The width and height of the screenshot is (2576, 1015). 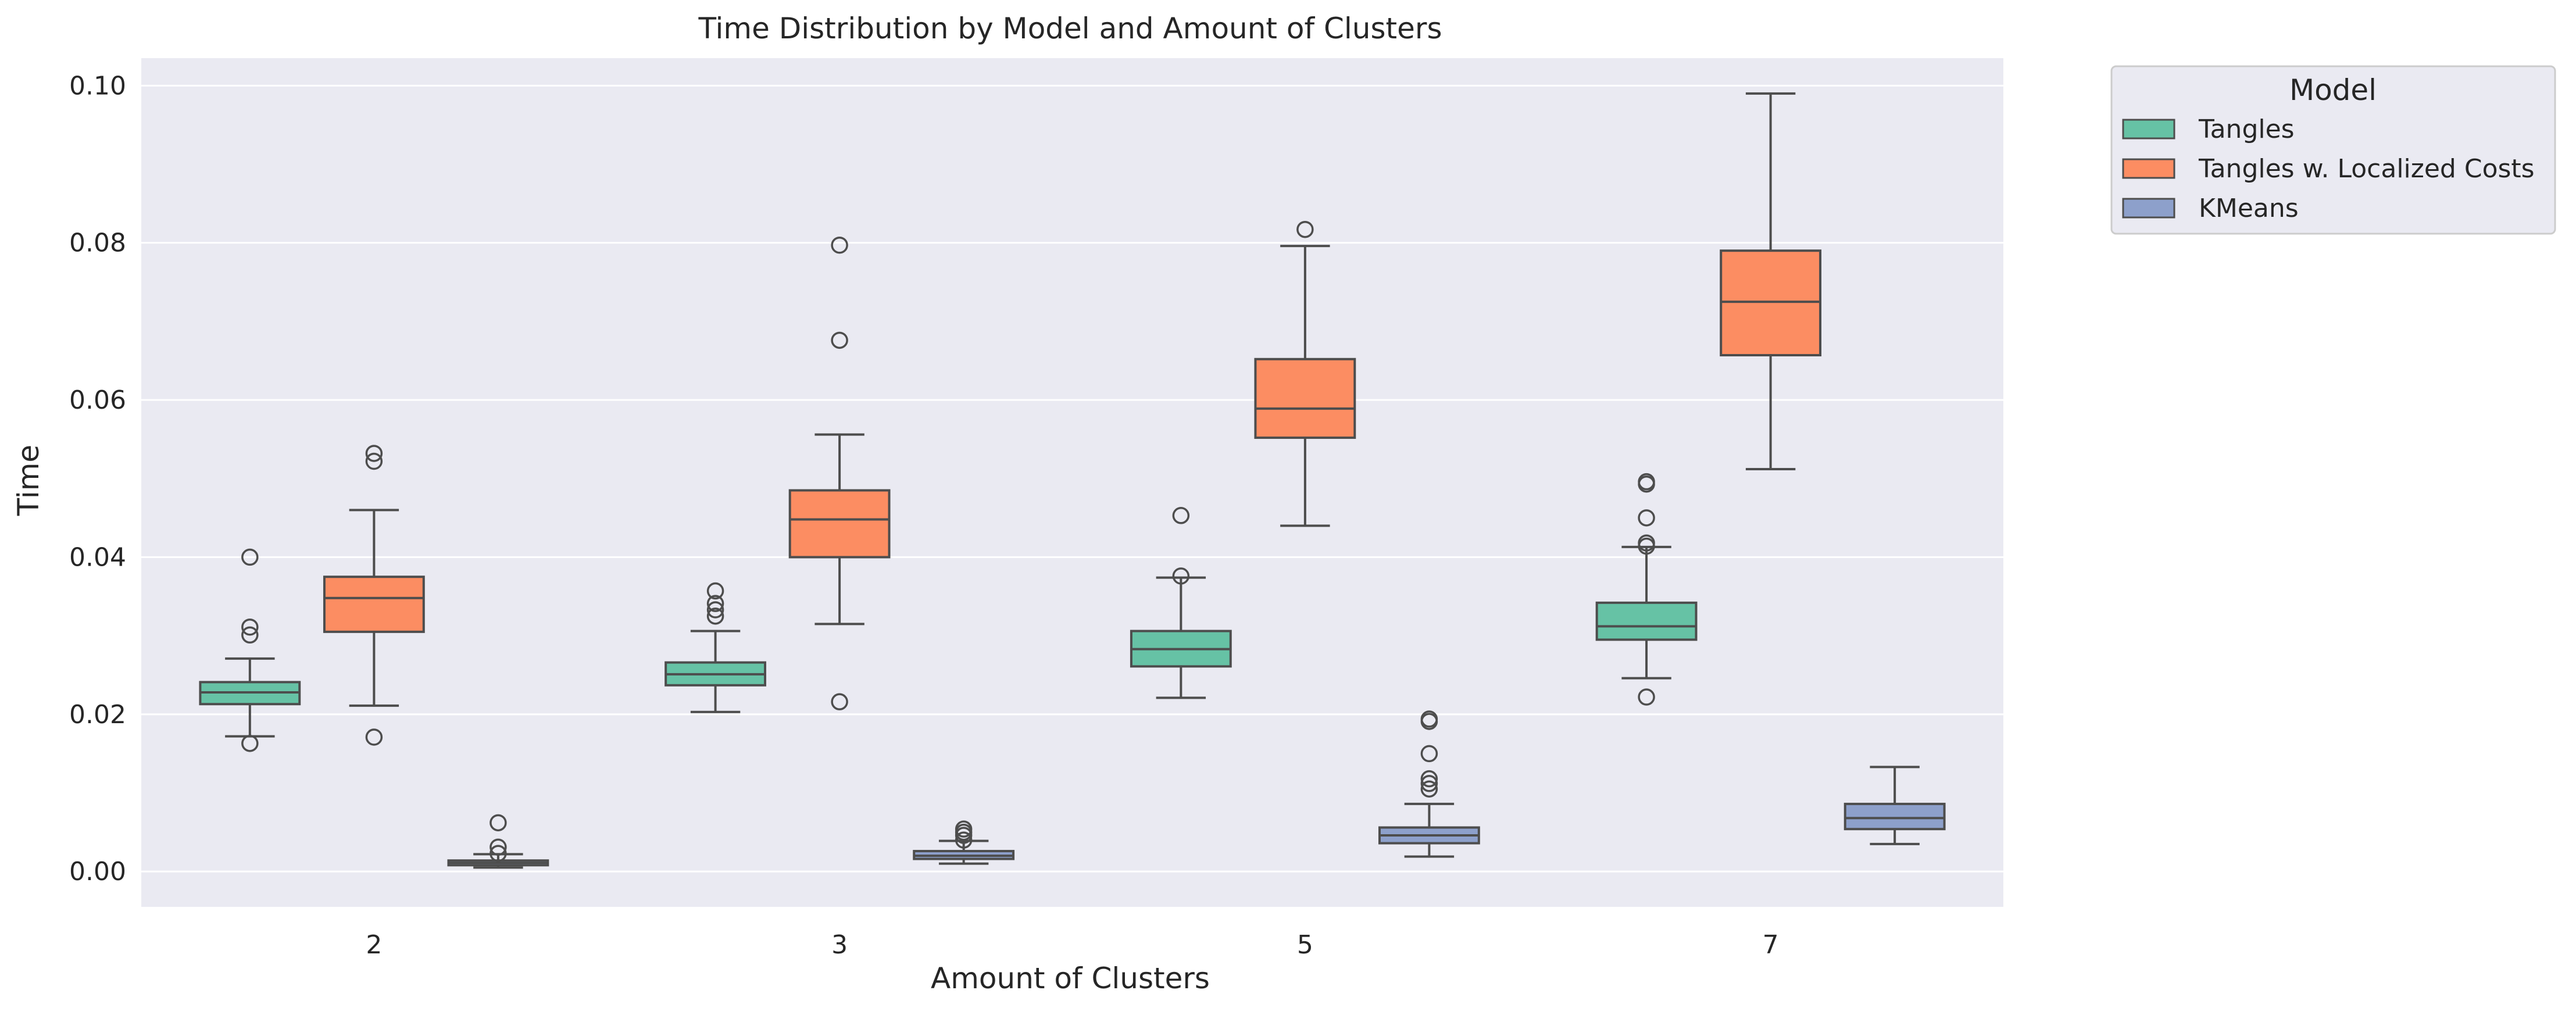 I want to click on y-tick-label: 0.06, so click(x=97, y=400).